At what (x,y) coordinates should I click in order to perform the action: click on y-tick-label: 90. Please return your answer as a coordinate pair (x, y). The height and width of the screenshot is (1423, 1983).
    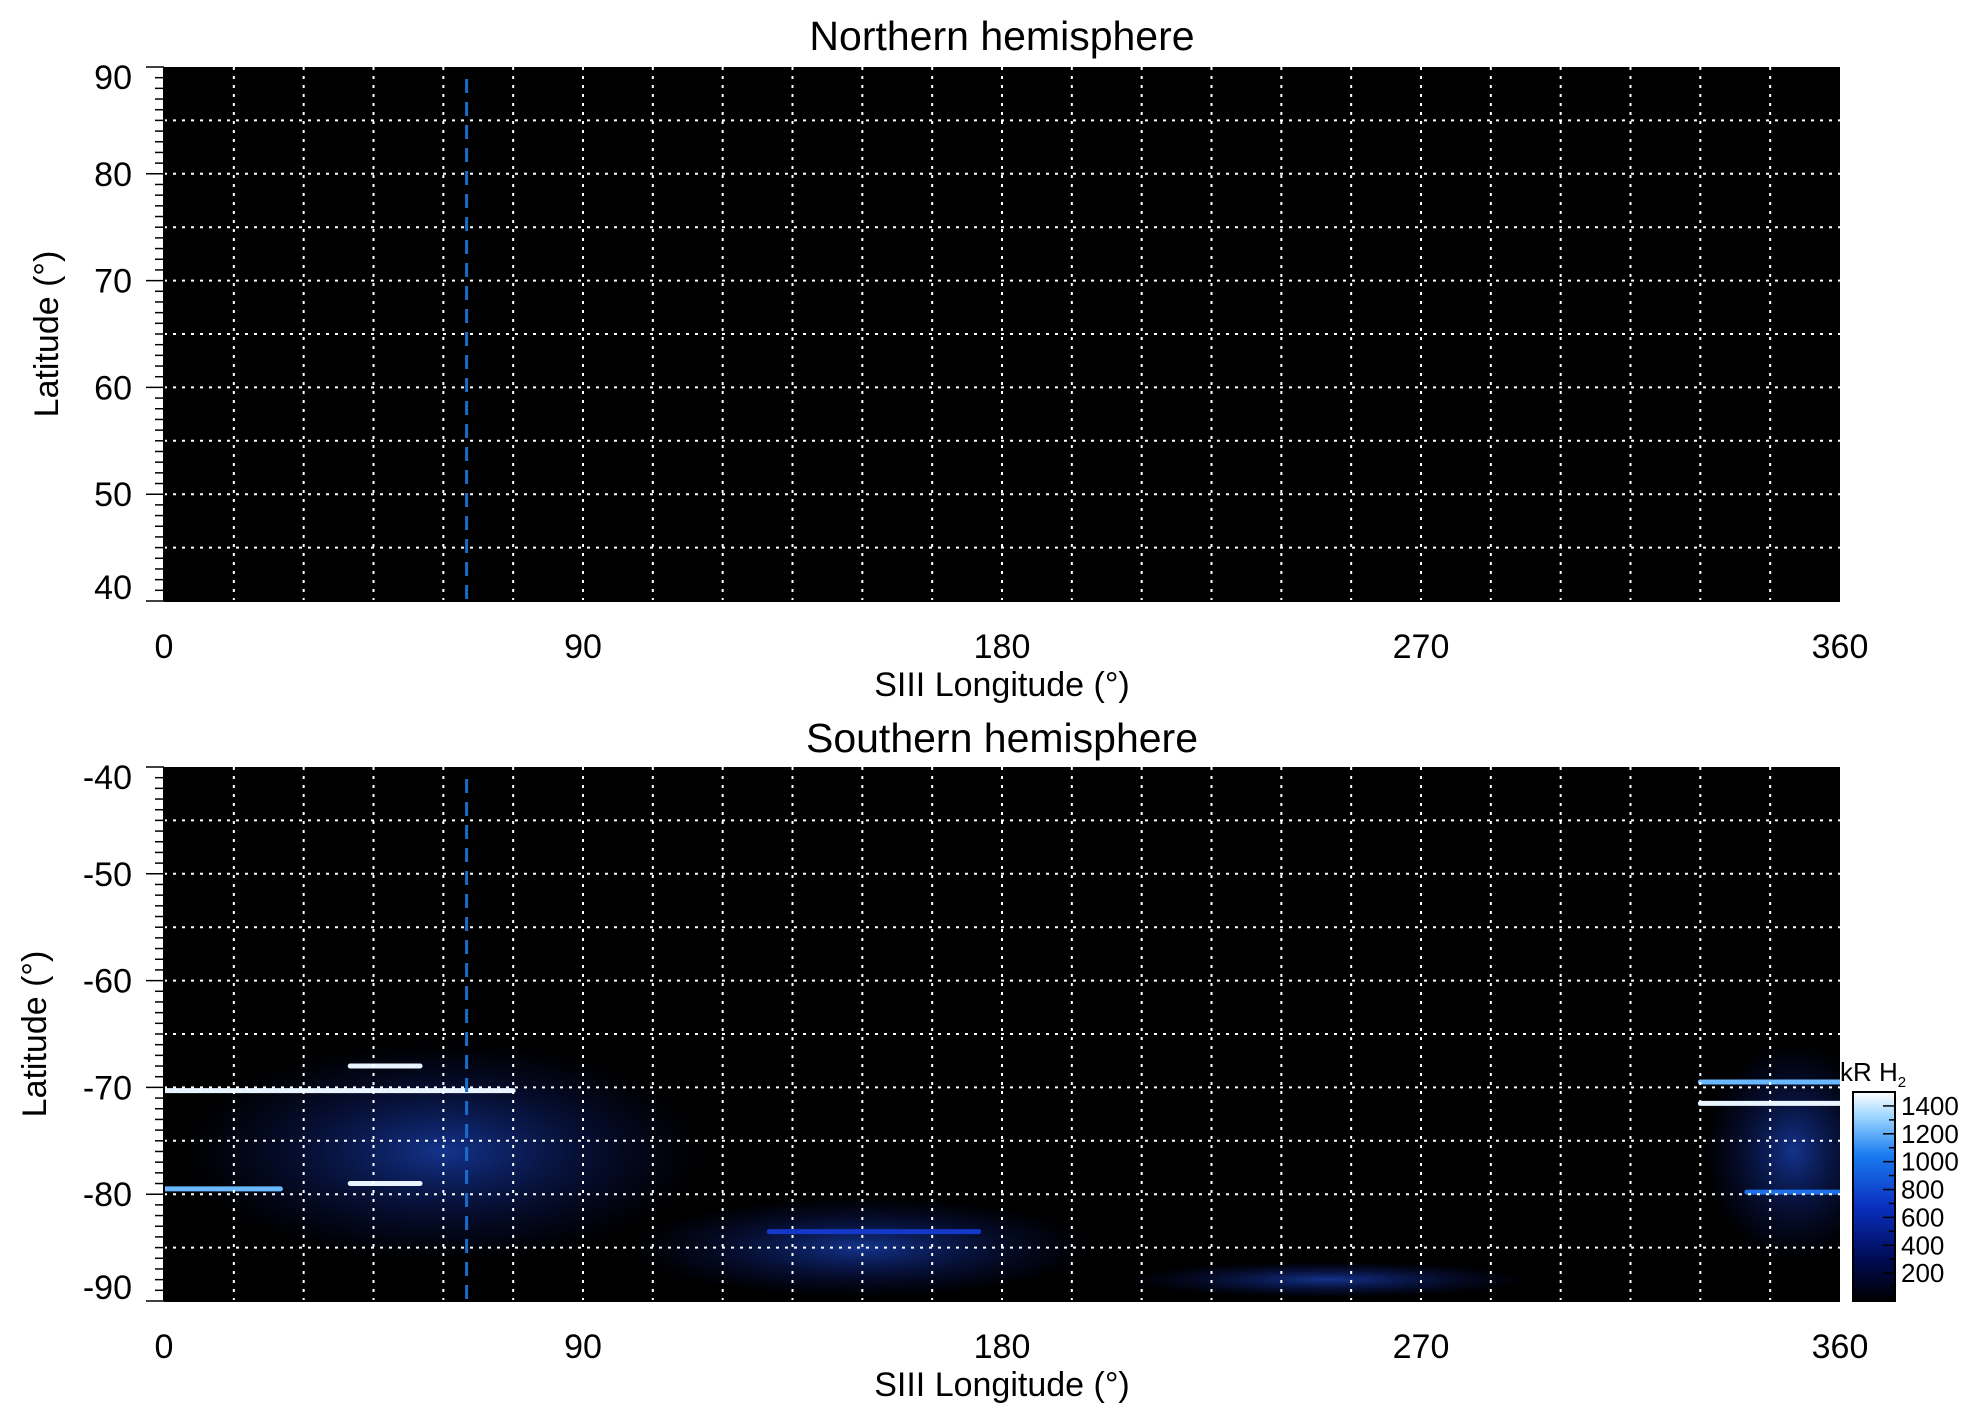
    Looking at the image, I should click on (113, 78).